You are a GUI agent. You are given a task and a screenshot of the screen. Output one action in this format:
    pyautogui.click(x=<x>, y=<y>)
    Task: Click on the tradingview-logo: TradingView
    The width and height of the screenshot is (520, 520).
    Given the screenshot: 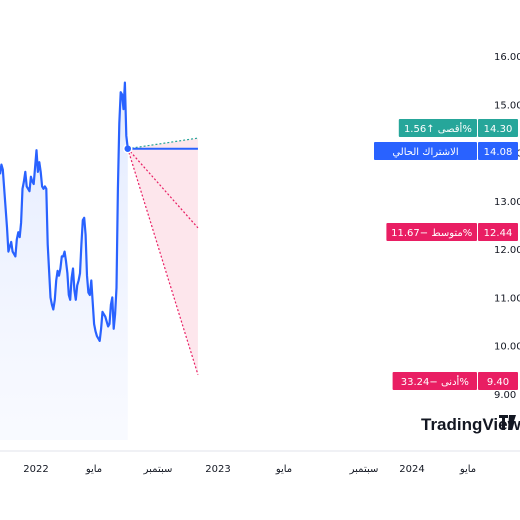 What is the action you would take?
    pyautogui.click(x=470, y=424)
    